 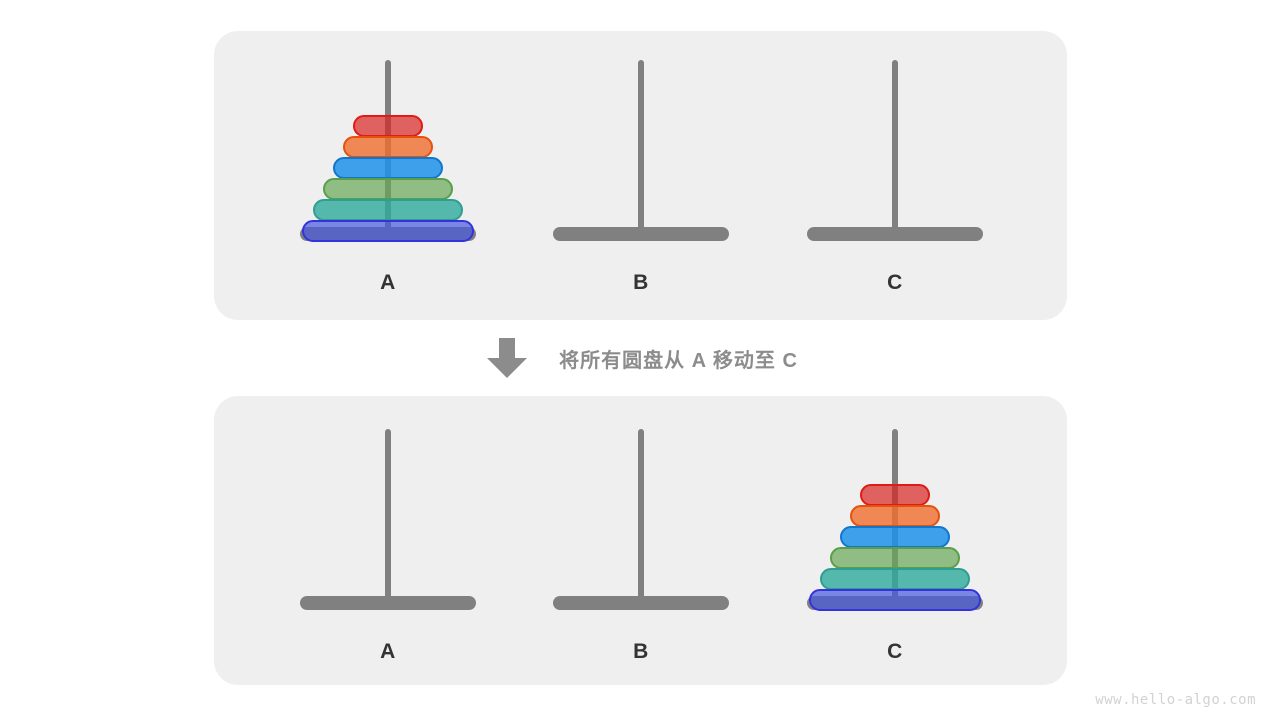 I want to click on peg-column-c-goal: C, so click(x=895, y=540).